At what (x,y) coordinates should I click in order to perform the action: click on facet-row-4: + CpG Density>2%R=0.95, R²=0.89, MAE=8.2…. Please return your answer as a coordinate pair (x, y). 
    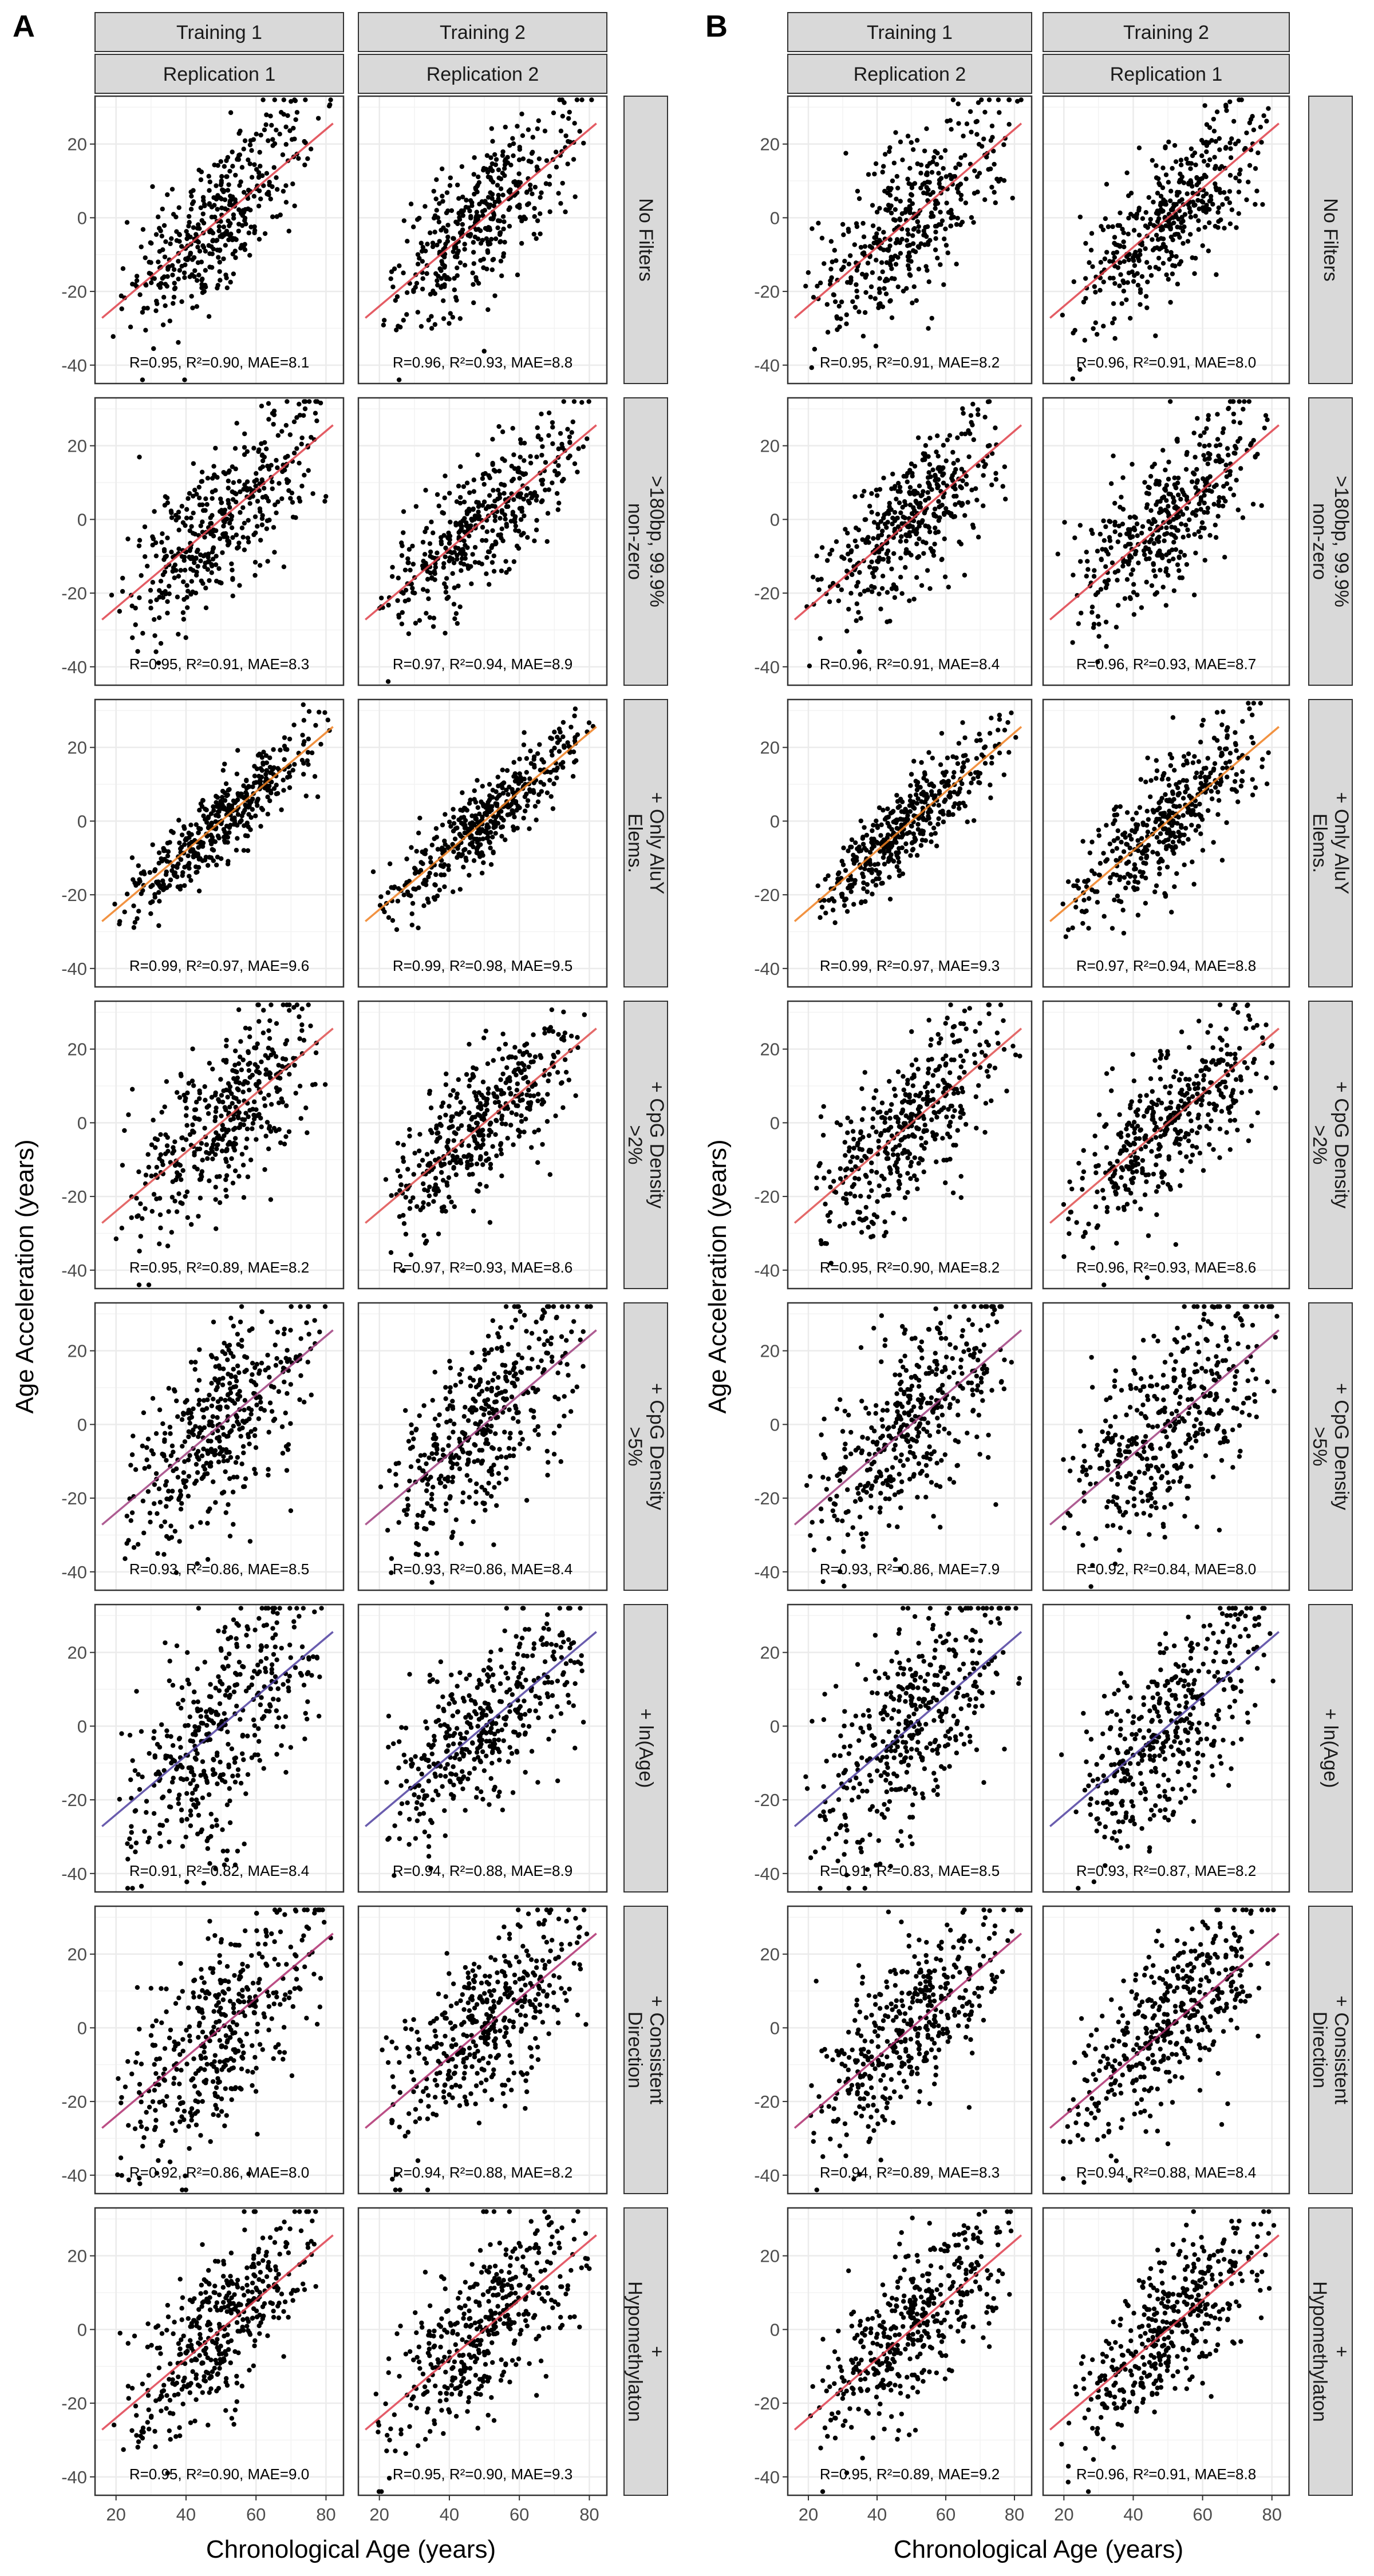
    Looking at the image, I should click on (364, 1145).